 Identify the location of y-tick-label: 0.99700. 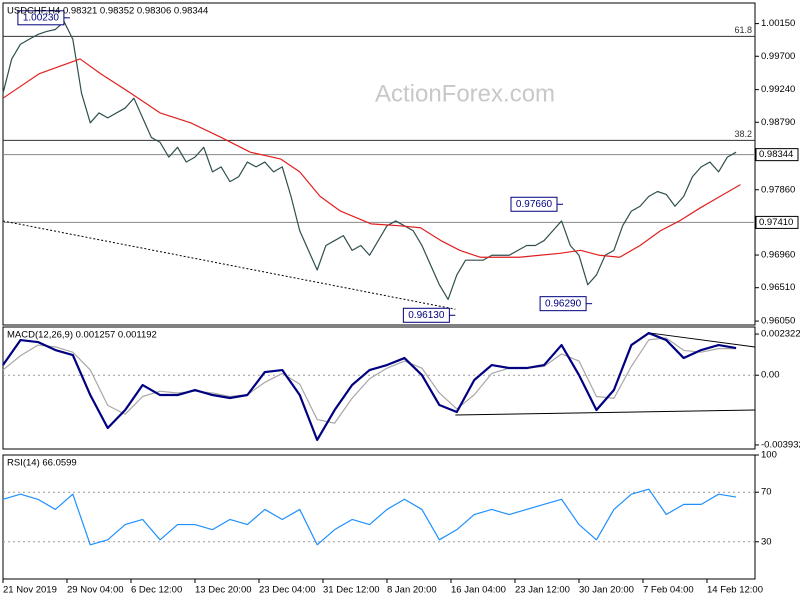
(778, 56).